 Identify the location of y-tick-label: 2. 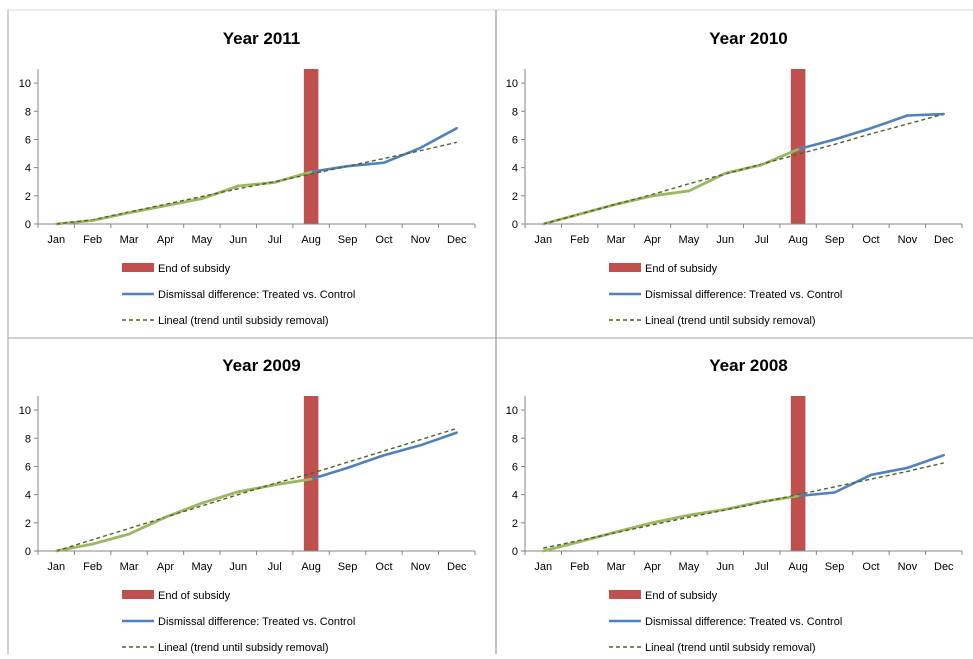
(515, 524).